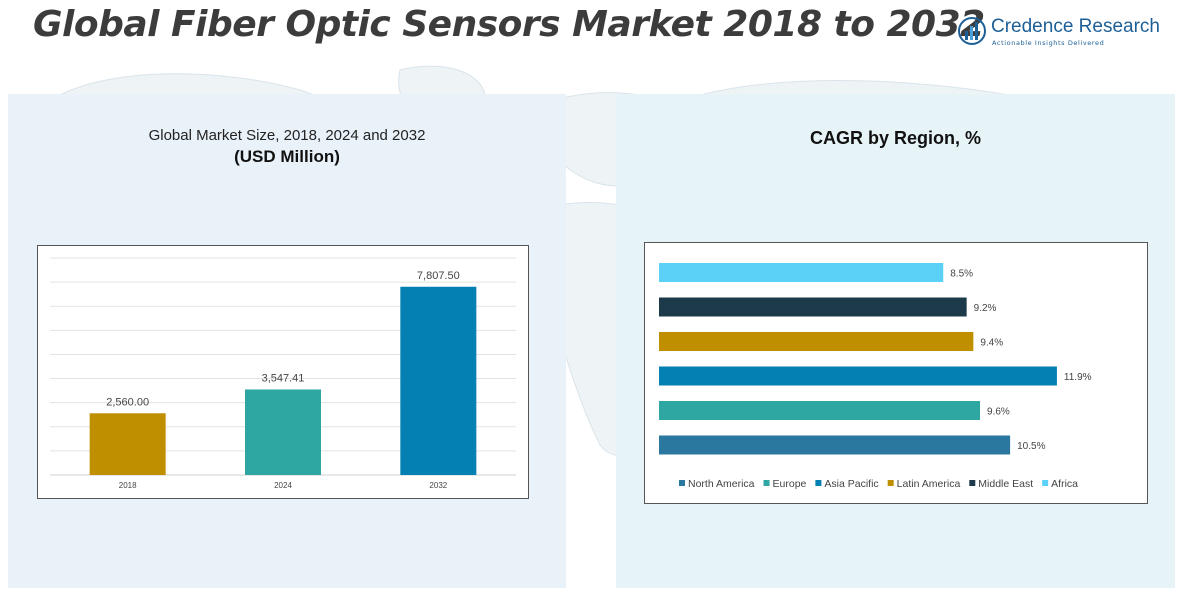 The width and height of the screenshot is (1197, 612). I want to click on legend-item: Europe, so click(790, 484).